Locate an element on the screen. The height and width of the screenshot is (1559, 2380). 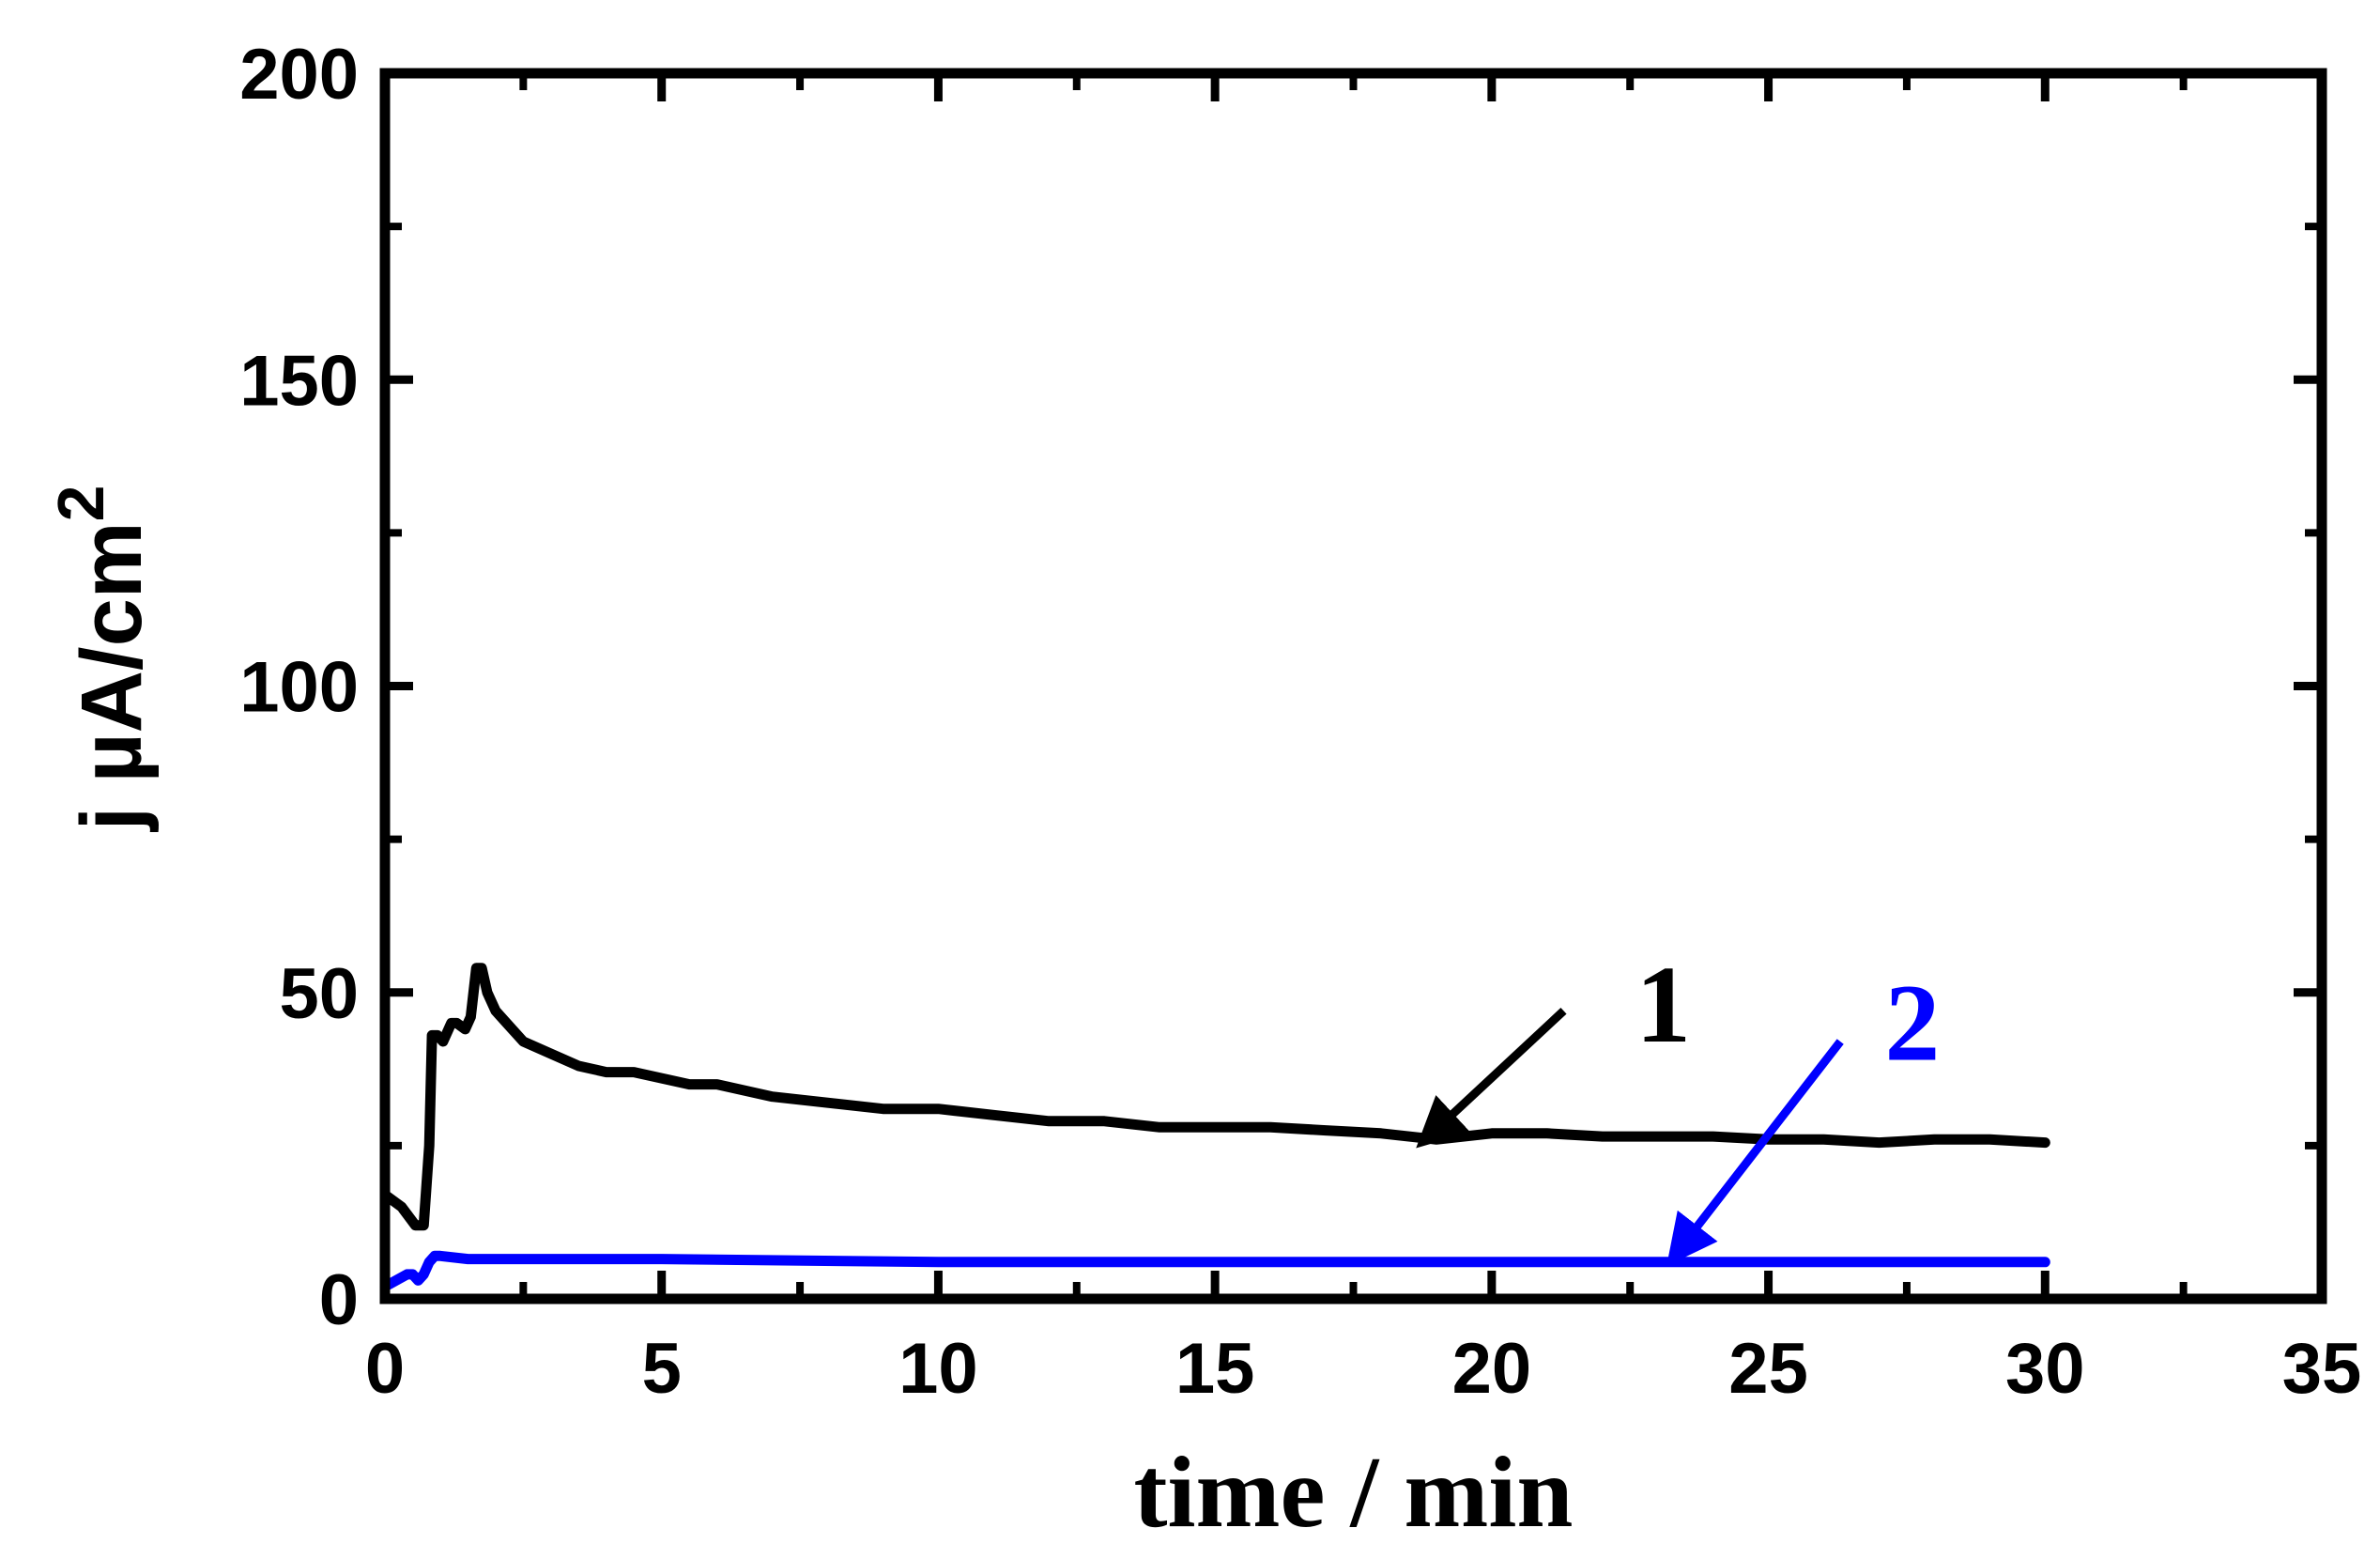
y-tick-label: 0 is located at coordinates (339, 1300).